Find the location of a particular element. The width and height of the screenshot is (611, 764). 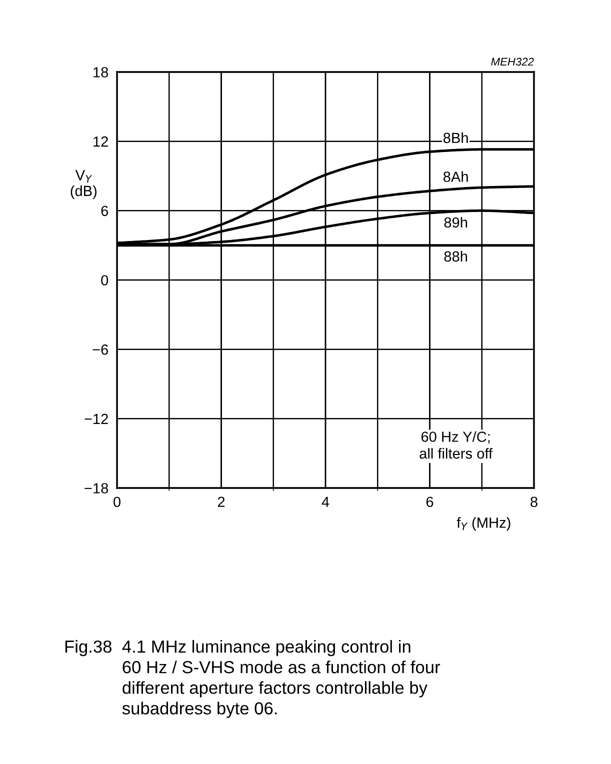

y-axis-title: V$_{Y}$ (dB) is located at coordinates (83, 184).